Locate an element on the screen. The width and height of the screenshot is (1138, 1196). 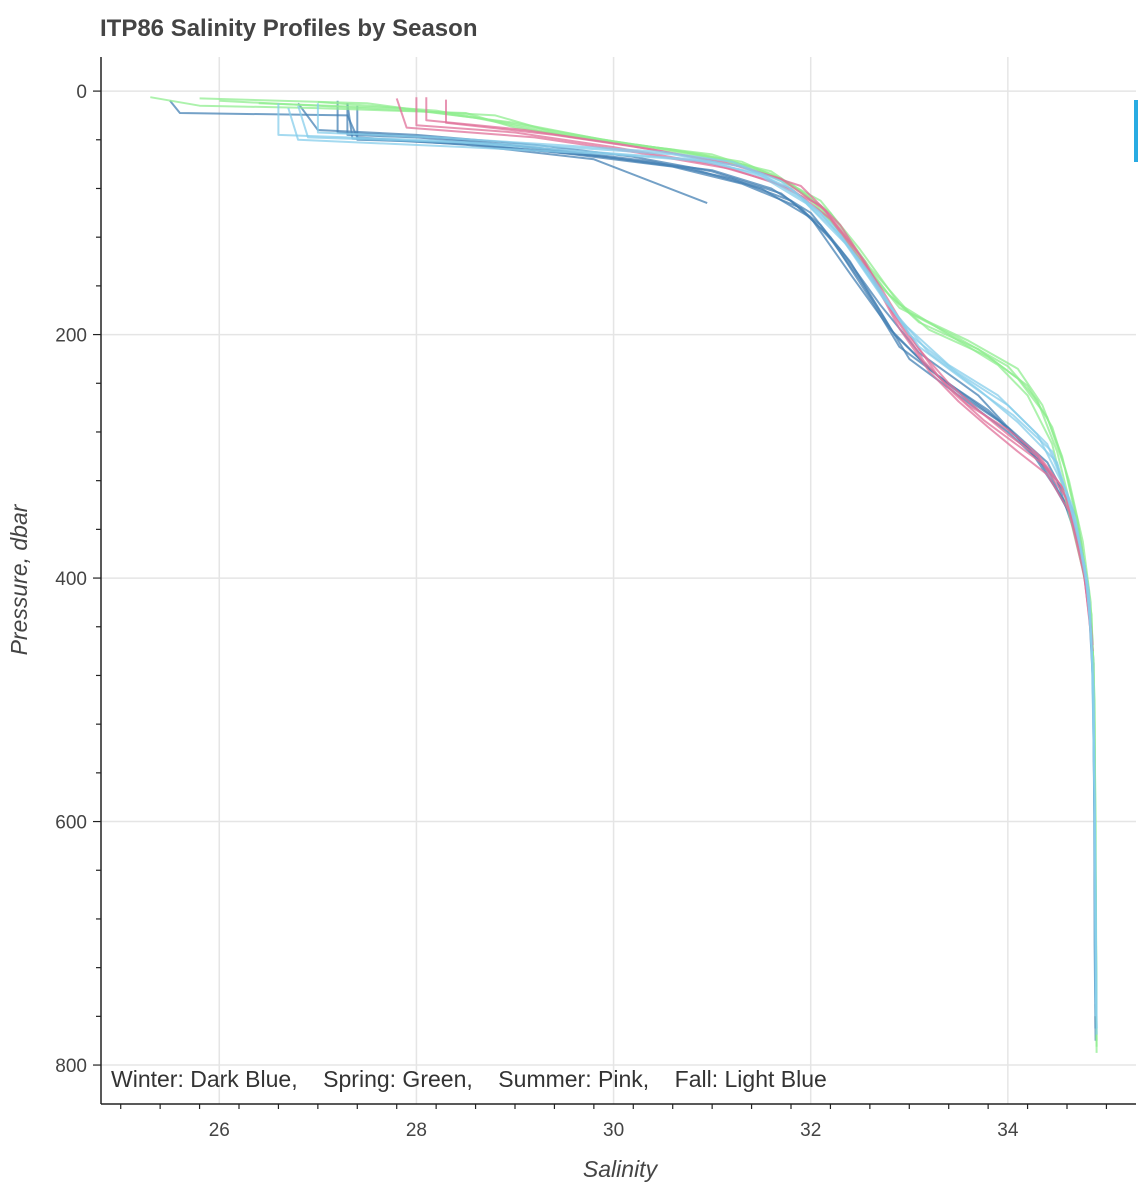
y-axis-label: Pressure, dbar is located at coordinates (19, 579).